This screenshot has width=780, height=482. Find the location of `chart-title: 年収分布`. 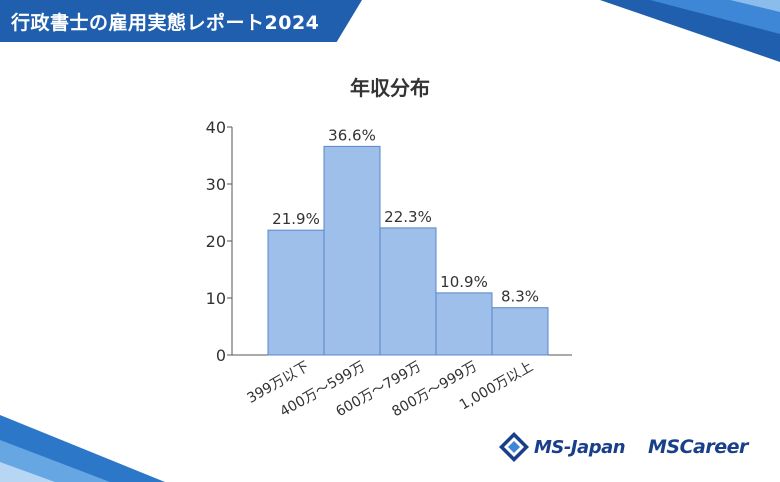

chart-title: 年収分布 is located at coordinates (390, 88).